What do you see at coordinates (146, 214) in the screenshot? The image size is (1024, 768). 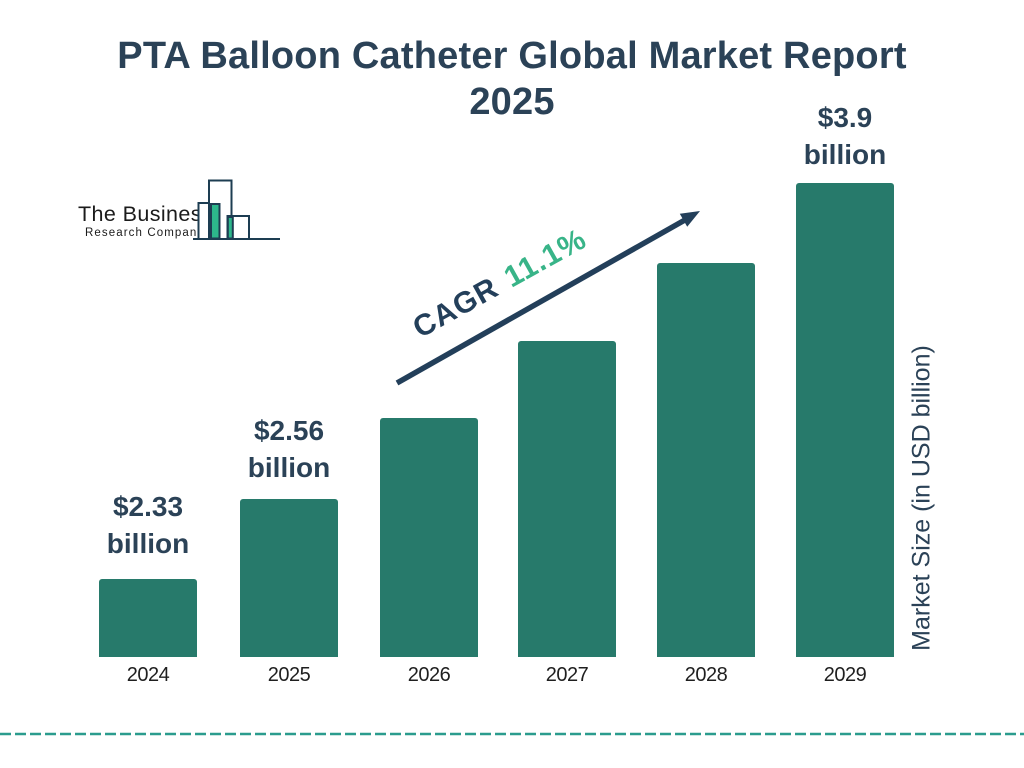 I see `logo-company-name: The Business` at bounding box center [146, 214].